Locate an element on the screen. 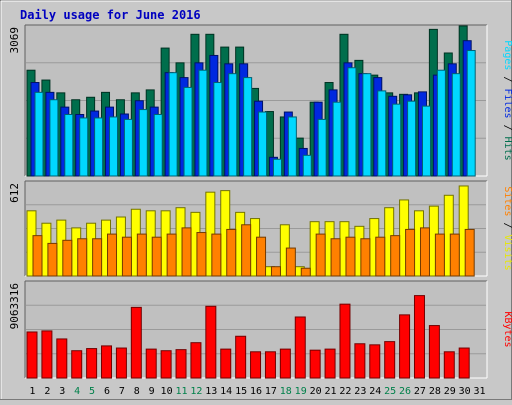 The height and width of the screenshot is (405, 512). x-tick-label: 28 is located at coordinates (435, 391).